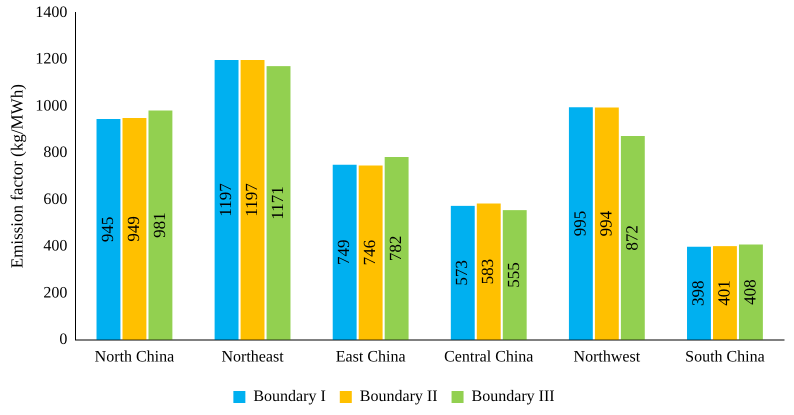 This screenshot has height=415, width=794. What do you see at coordinates (252, 357) in the screenshot?
I see `x-tick-label: Northeast` at bounding box center [252, 357].